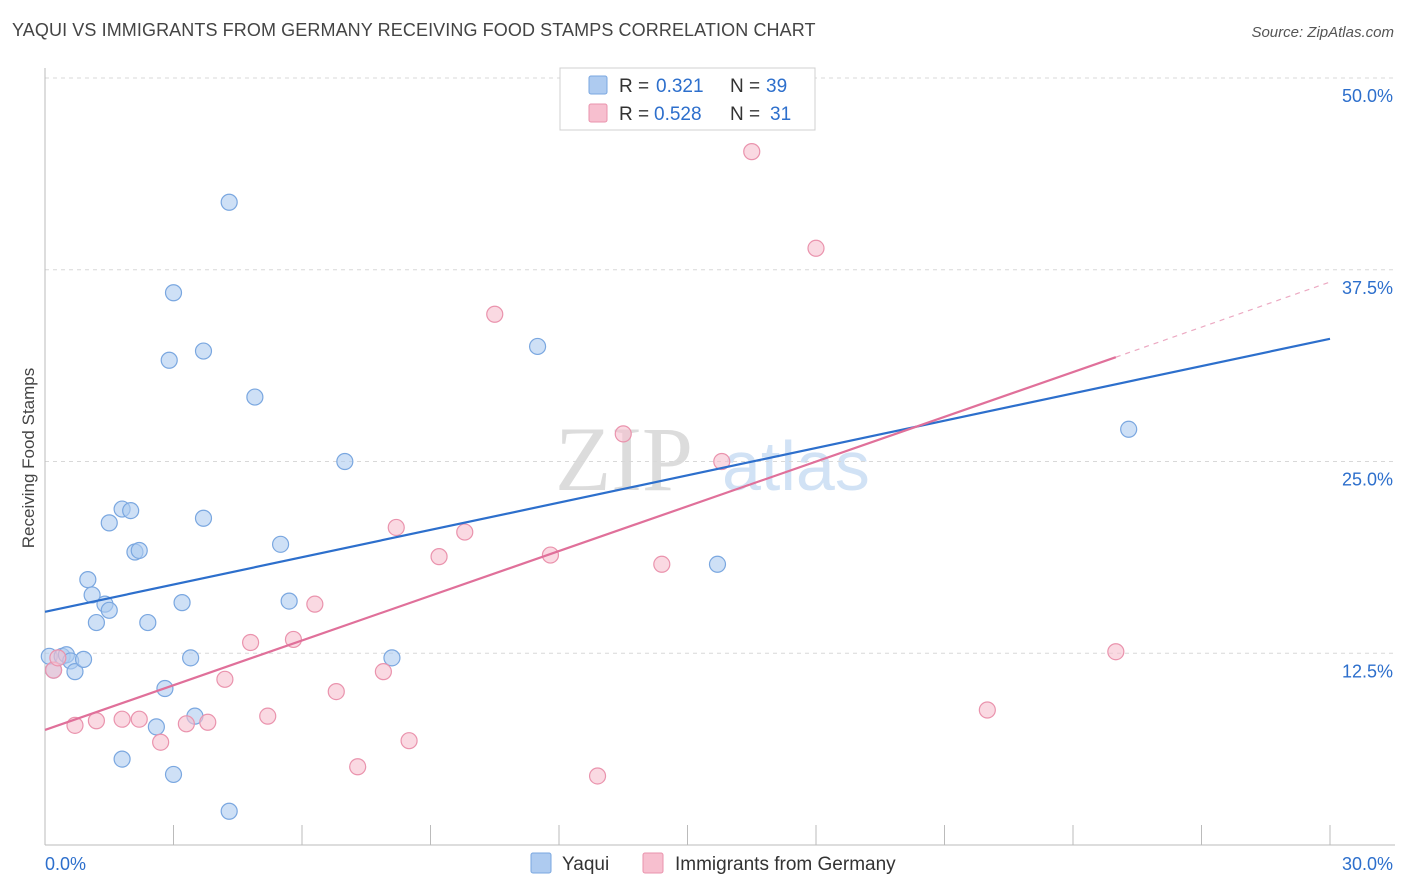  Describe the element at coordinates (1367, 864) in the screenshot. I see `x-tick-label: 30.0%` at that location.